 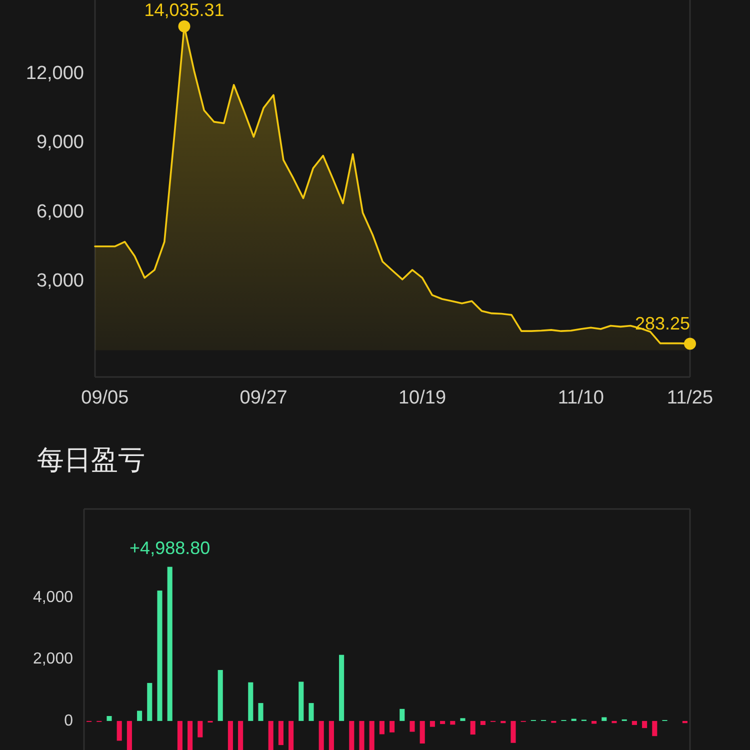 I want to click on y-tick-label: 0, so click(x=69, y=721).